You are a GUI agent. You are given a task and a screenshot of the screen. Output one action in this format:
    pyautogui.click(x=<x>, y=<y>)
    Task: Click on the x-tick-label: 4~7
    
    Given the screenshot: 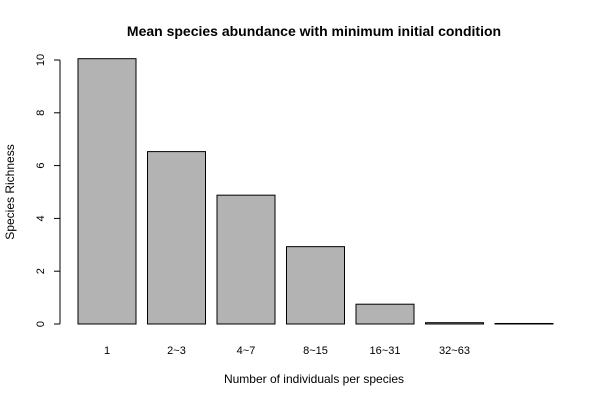 What is the action you would take?
    pyautogui.click(x=246, y=351)
    